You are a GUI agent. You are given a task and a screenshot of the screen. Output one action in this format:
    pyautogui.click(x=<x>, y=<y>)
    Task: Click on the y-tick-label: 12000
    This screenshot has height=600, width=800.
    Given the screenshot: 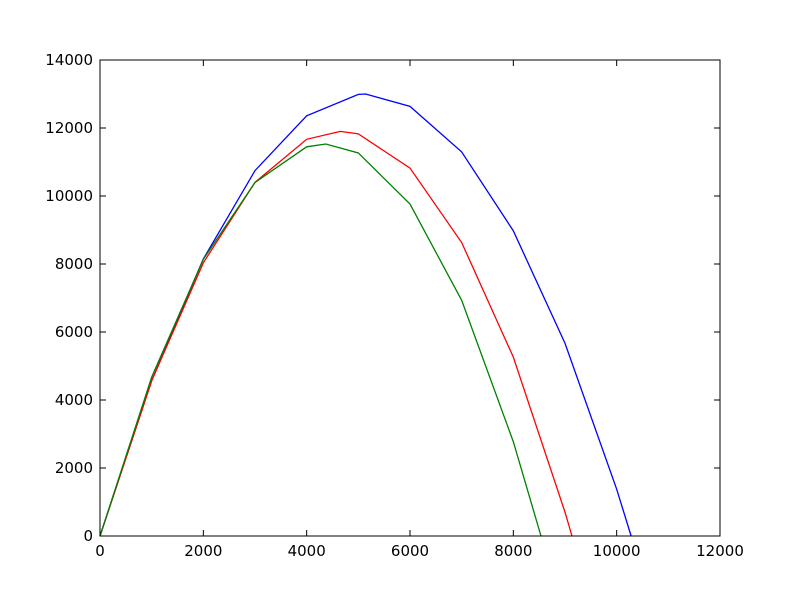 What is the action you would take?
    pyautogui.click(x=69, y=128)
    